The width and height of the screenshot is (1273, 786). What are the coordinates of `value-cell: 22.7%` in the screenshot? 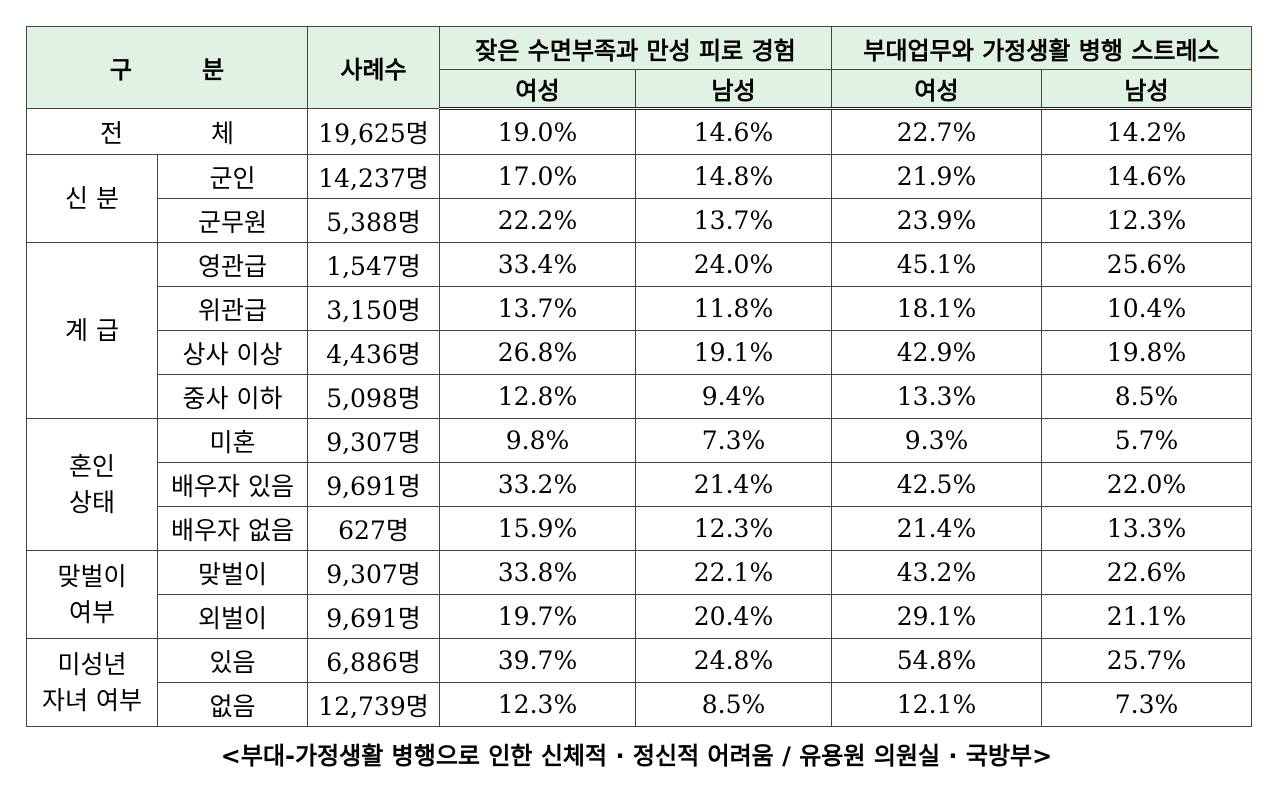 It's located at (936, 131).